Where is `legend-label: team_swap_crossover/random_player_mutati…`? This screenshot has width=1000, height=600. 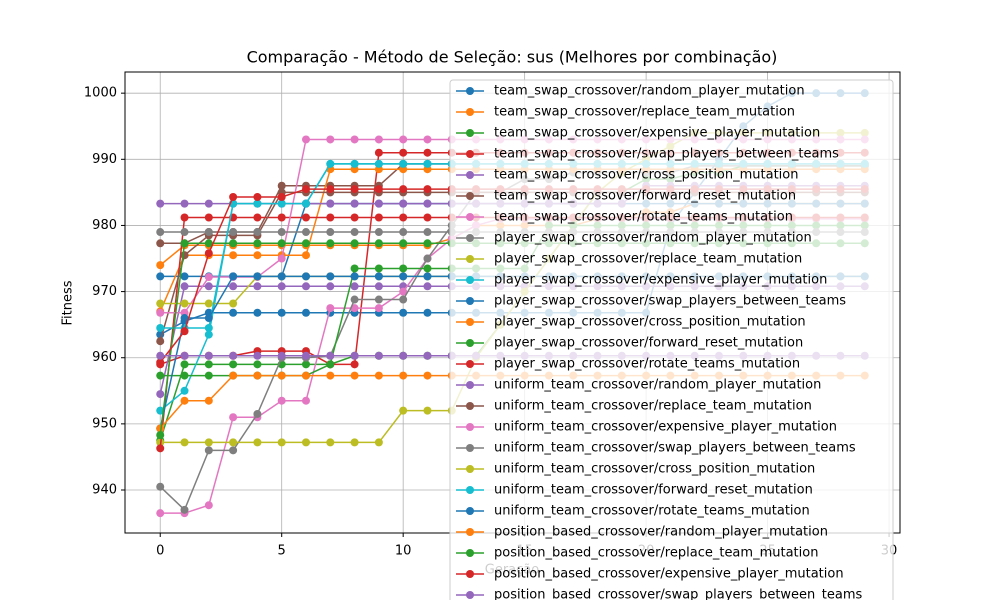
legend-label: team_swap_crossover/random_player_mutati… is located at coordinates (649, 91).